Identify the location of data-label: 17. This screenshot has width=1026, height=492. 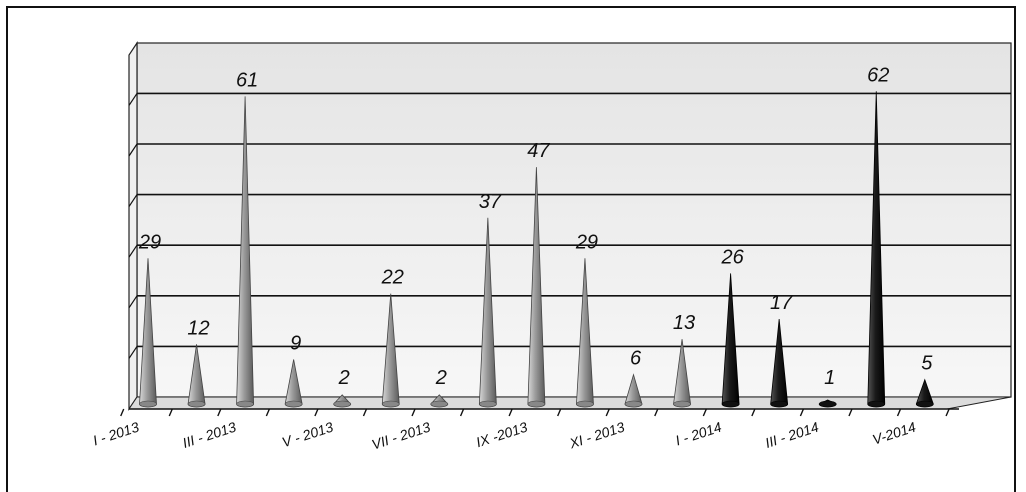
(781, 303).